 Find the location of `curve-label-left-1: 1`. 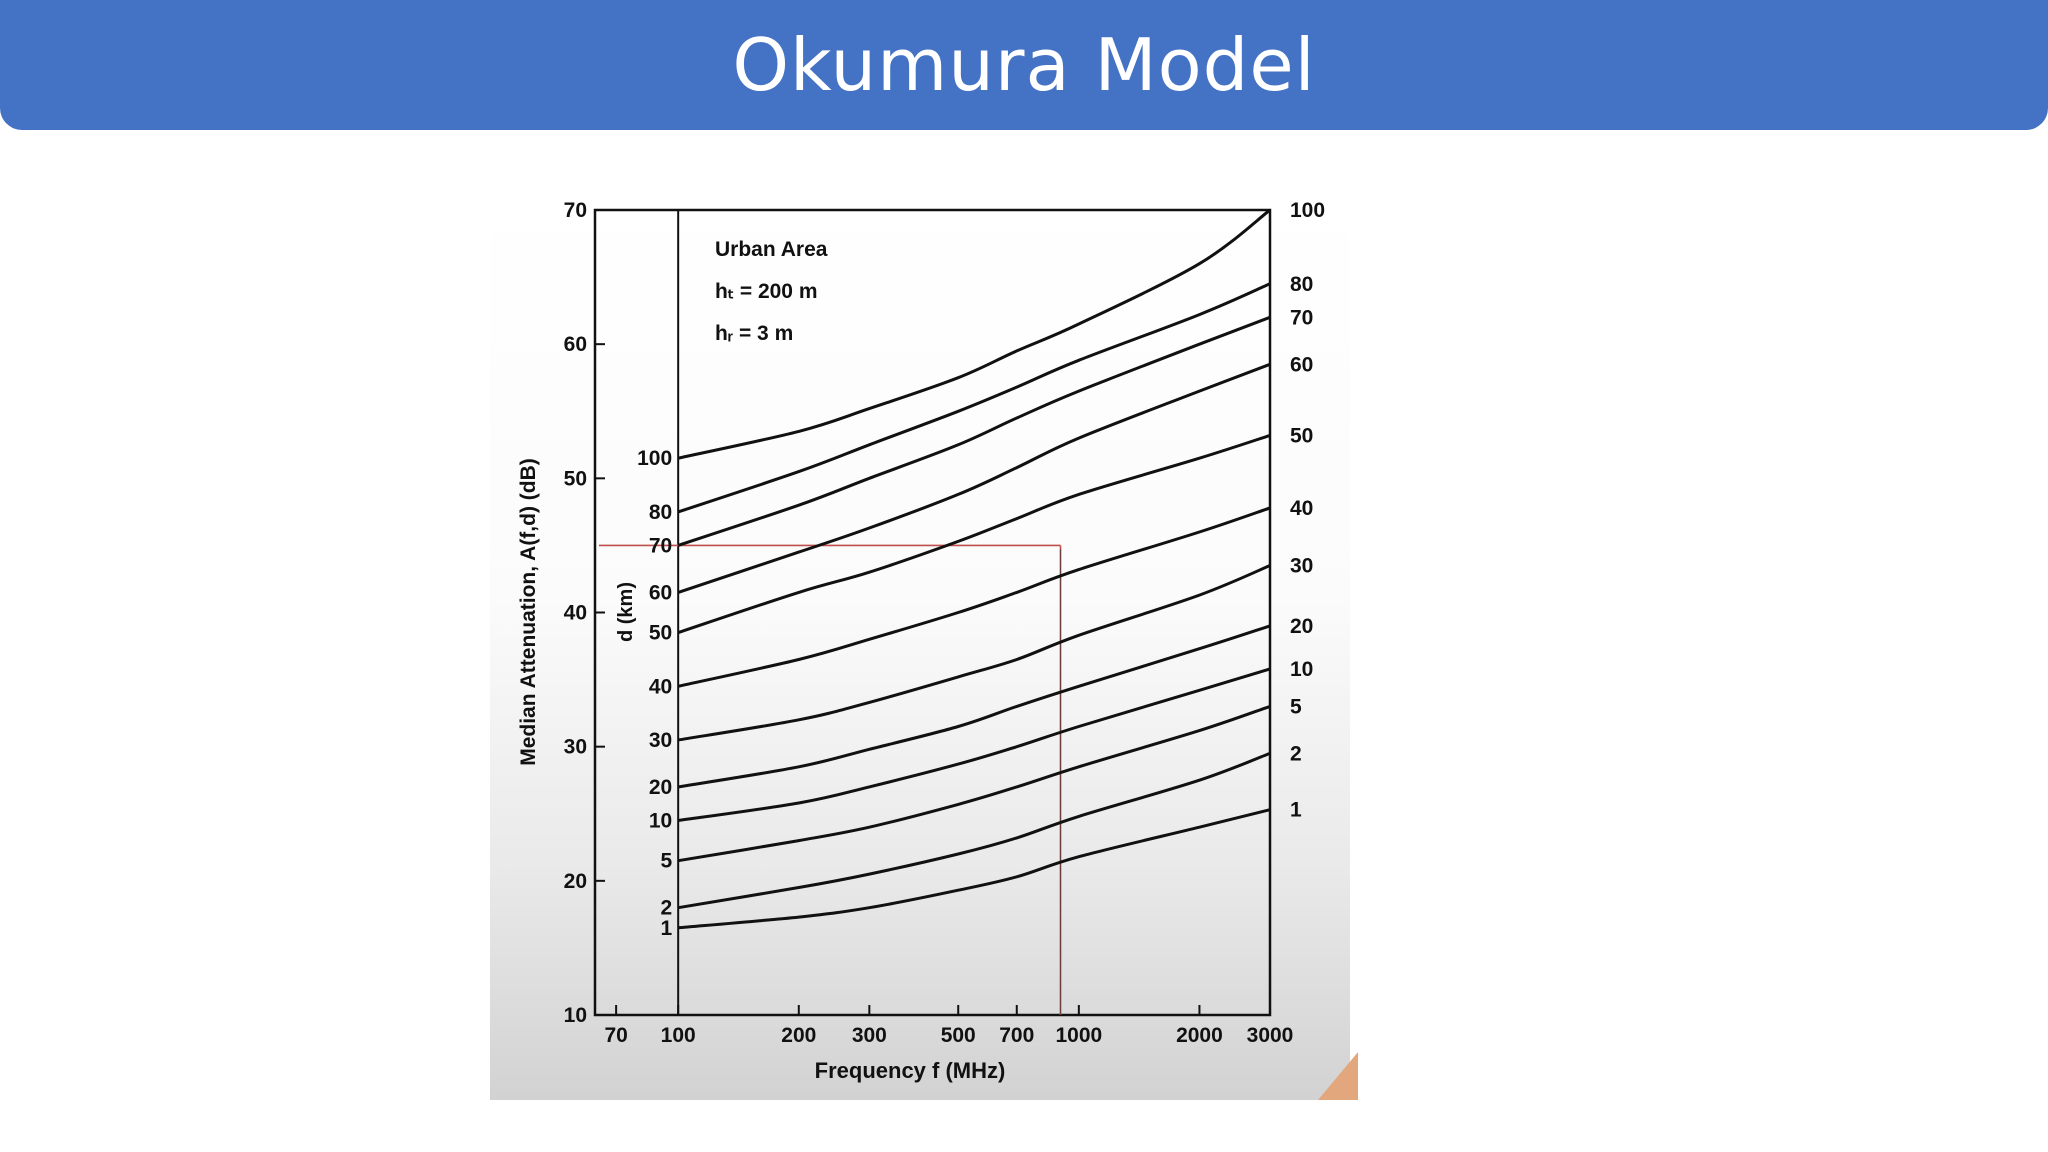

curve-label-left-1: 1 is located at coordinates (666, 928).